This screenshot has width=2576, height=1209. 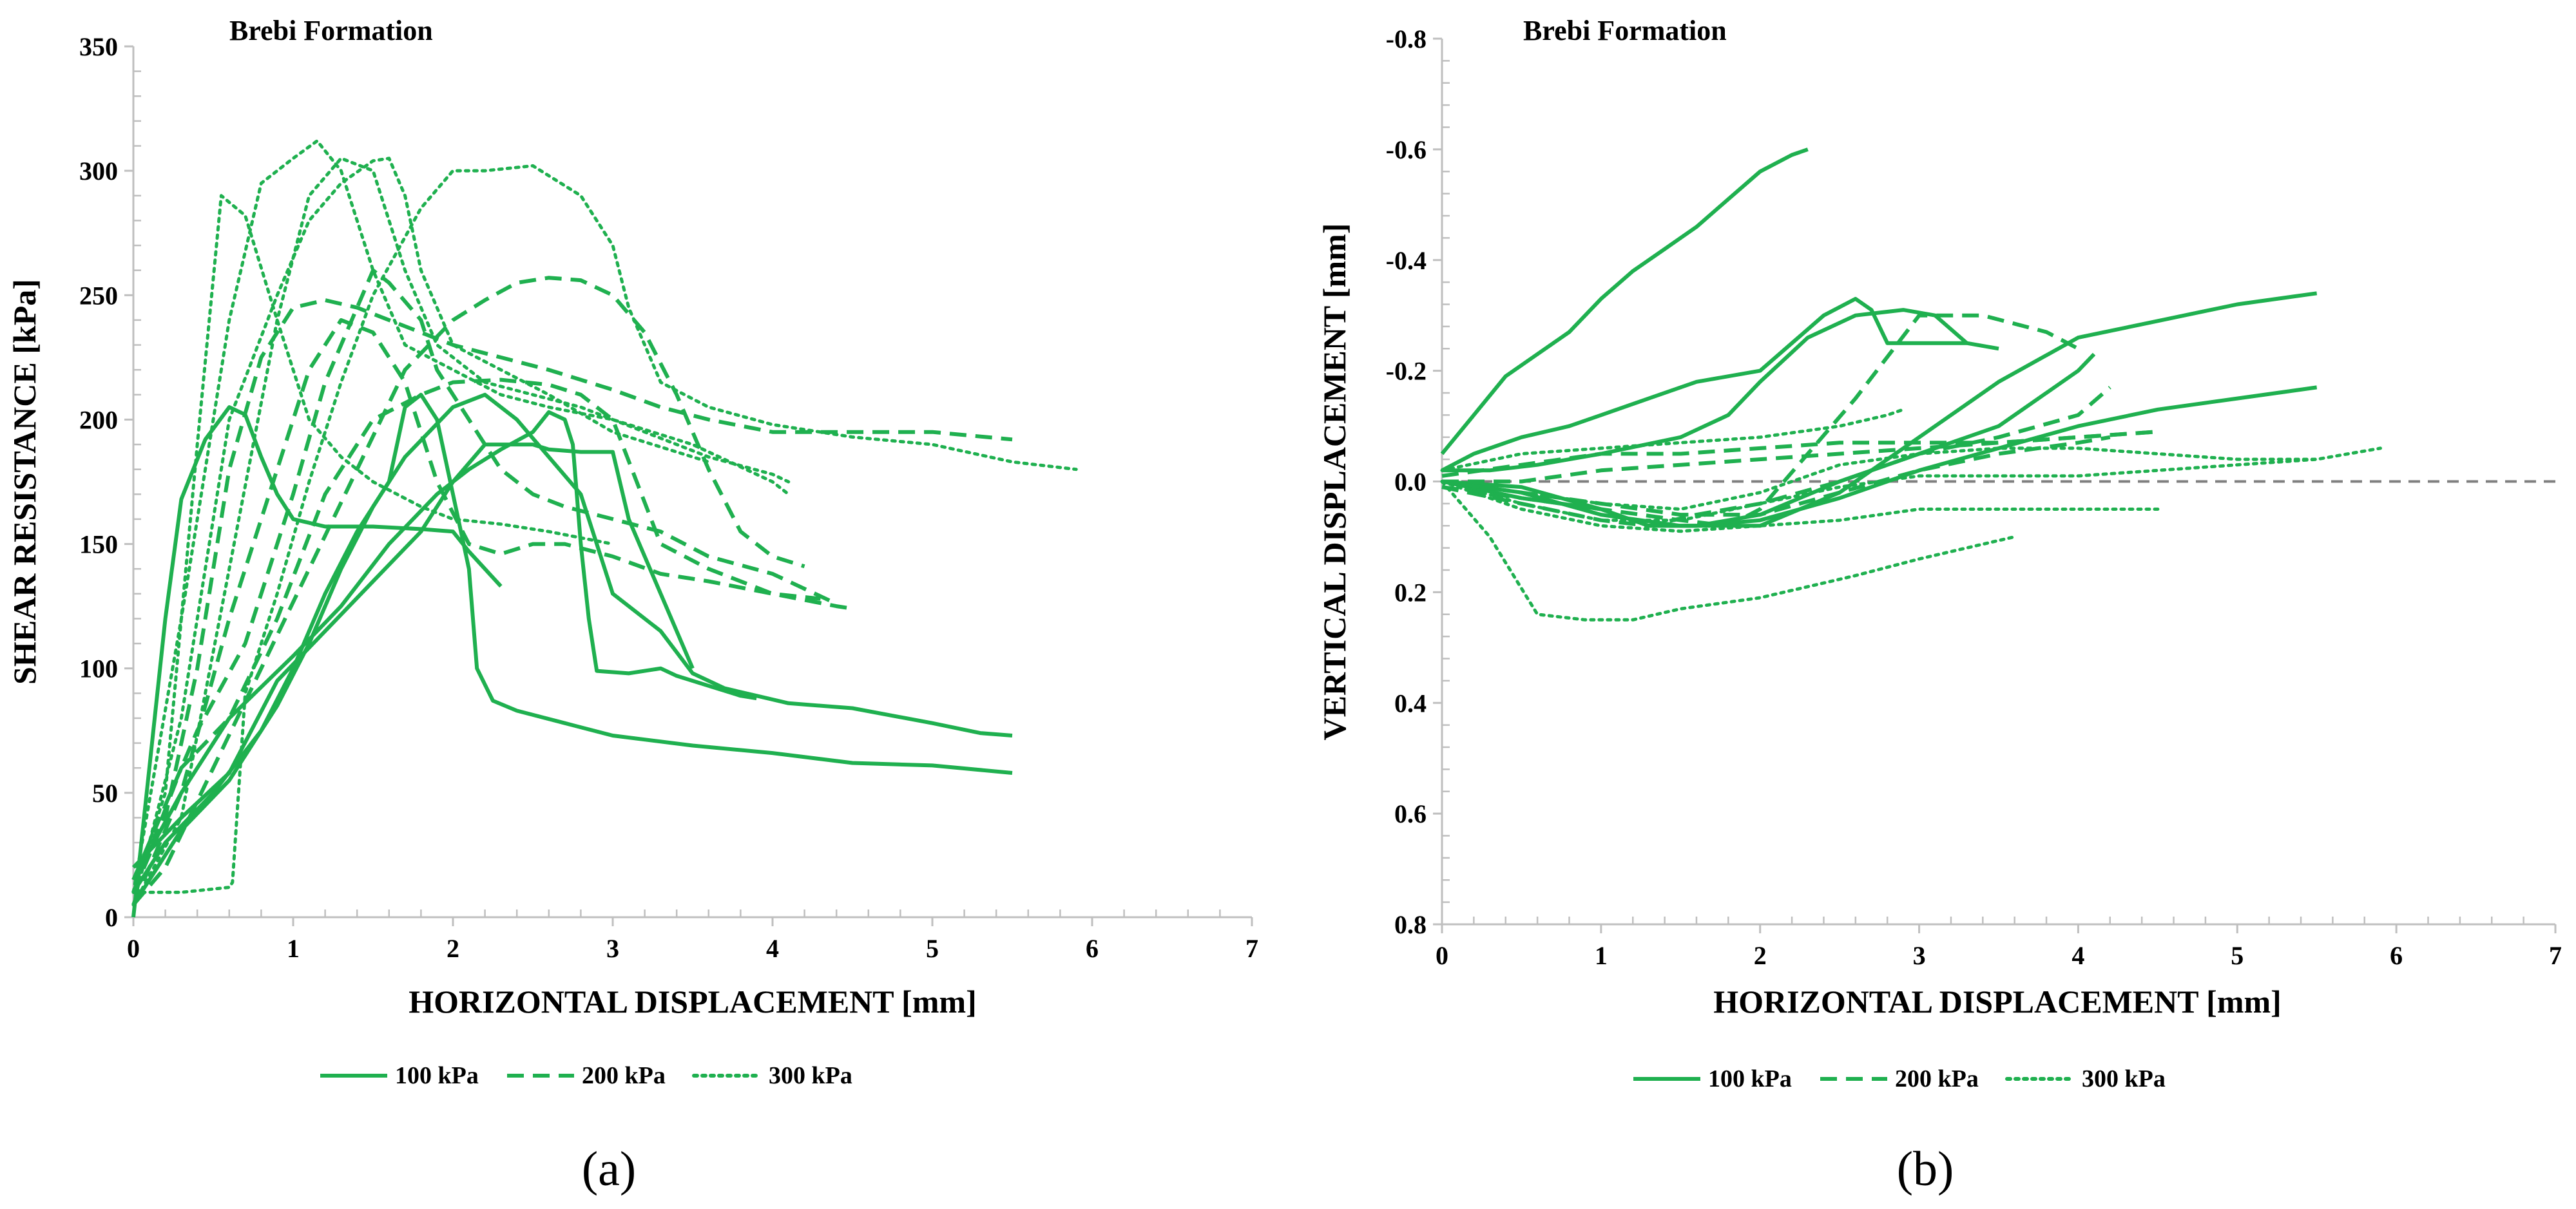 I want to click on y-tick-label: 100, so click(x=98, y=668).